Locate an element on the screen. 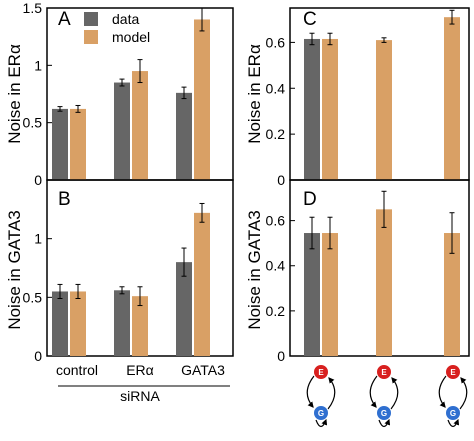  panel-b-label: B is located at coordinates (64, 199).